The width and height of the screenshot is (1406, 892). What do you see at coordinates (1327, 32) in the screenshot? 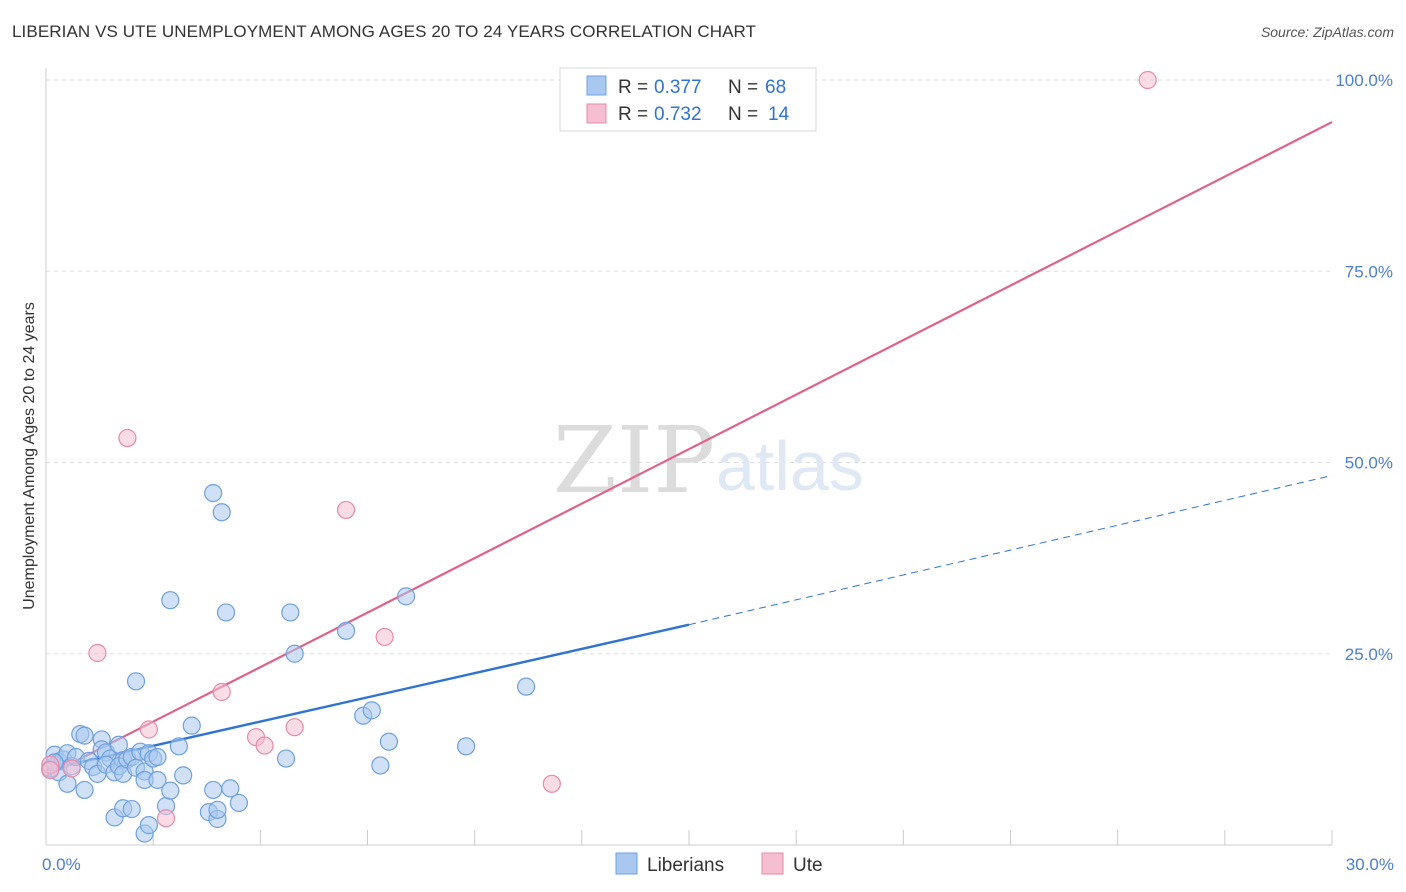
I see `source-credit: Source: ZipAtlas.com` at bounding box center [1327, 32].